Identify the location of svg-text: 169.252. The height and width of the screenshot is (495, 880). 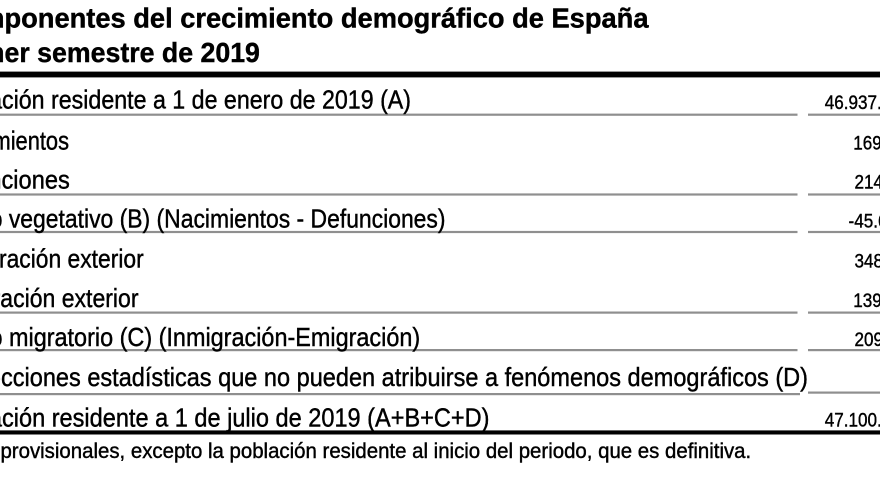
(866, 143).